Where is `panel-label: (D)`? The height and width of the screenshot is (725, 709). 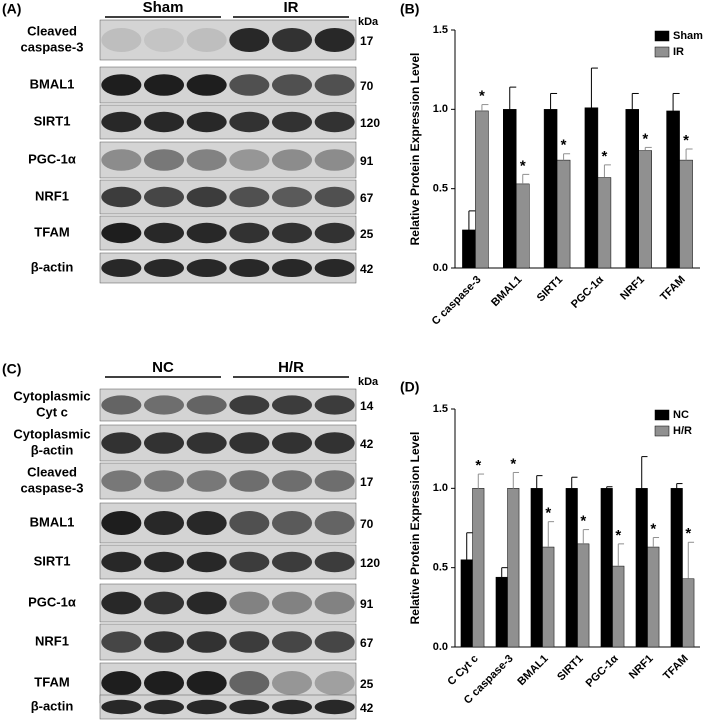 panel-label: (D) is located at coordinates (409, 387).